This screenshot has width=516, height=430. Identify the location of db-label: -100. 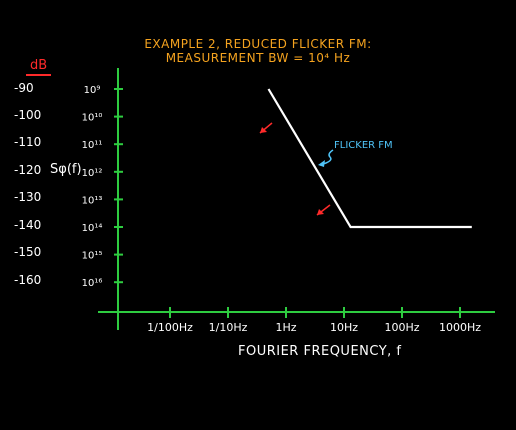
(28, 115).